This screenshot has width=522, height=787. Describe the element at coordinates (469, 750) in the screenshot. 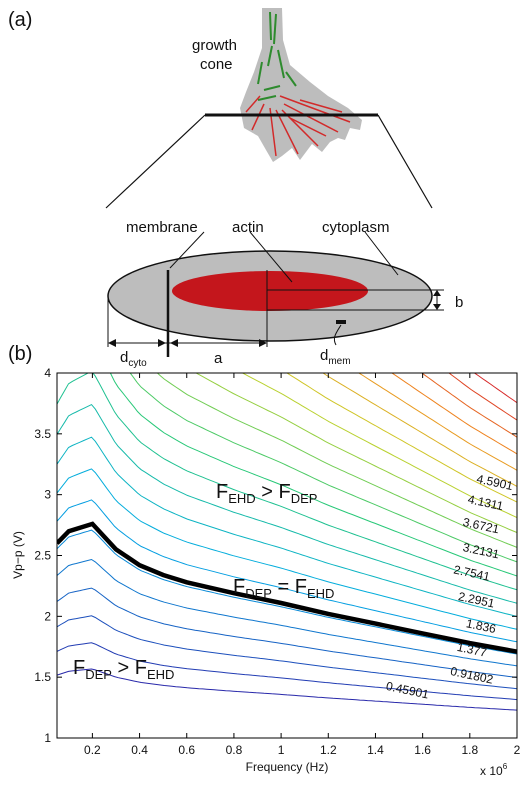

I see `x-tick-label: 1.8` at that location.